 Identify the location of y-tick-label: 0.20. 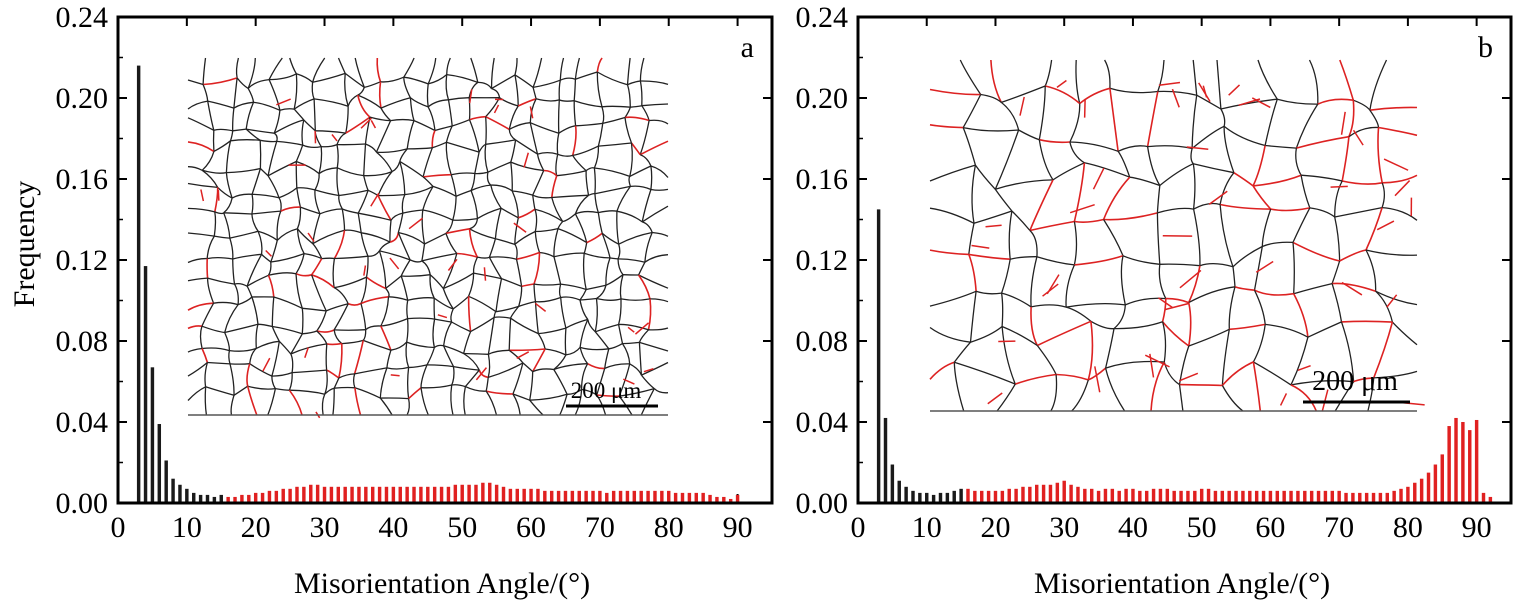
(822, 98).